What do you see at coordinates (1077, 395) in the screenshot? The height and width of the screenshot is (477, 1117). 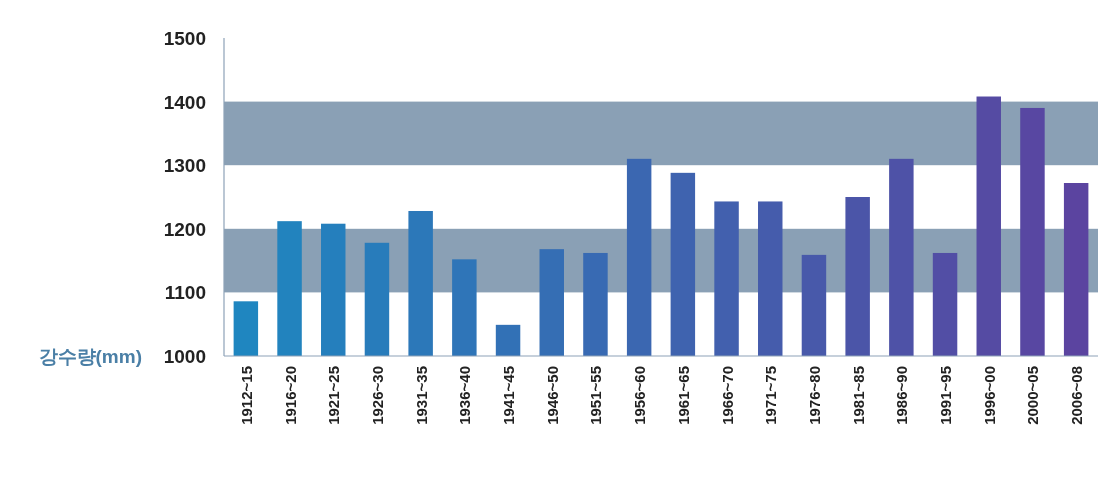 I see `x-tick-label: 2006~08` at bounding box center [1077, 395].